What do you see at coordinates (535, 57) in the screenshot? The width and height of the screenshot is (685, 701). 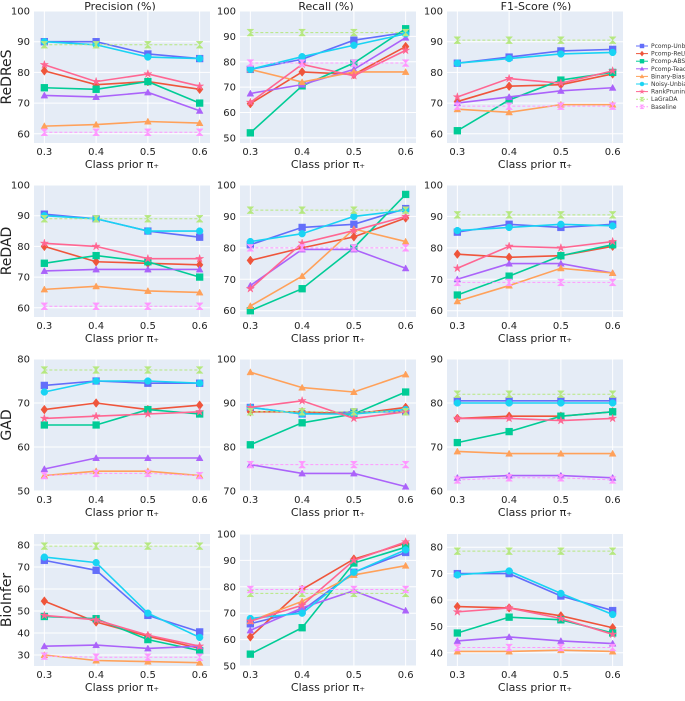 I see `series-noisy-unbiased` at bounding box center [535, 57].